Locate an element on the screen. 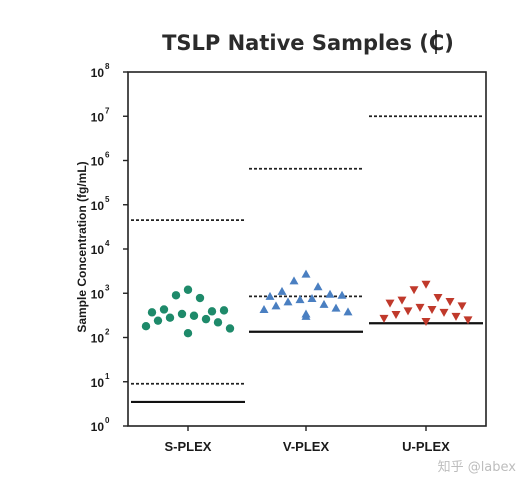  y-tick-exponent: 5 is located at coordinates (107, 199).